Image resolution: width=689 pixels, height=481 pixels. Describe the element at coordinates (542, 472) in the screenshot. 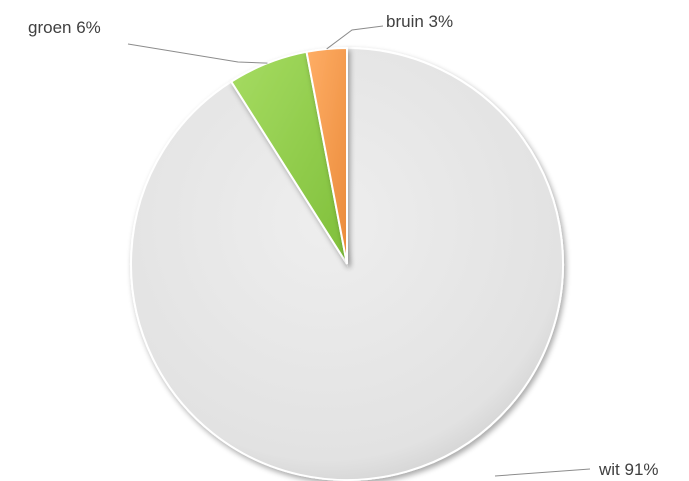

I see `leader-line-wit` at that location.